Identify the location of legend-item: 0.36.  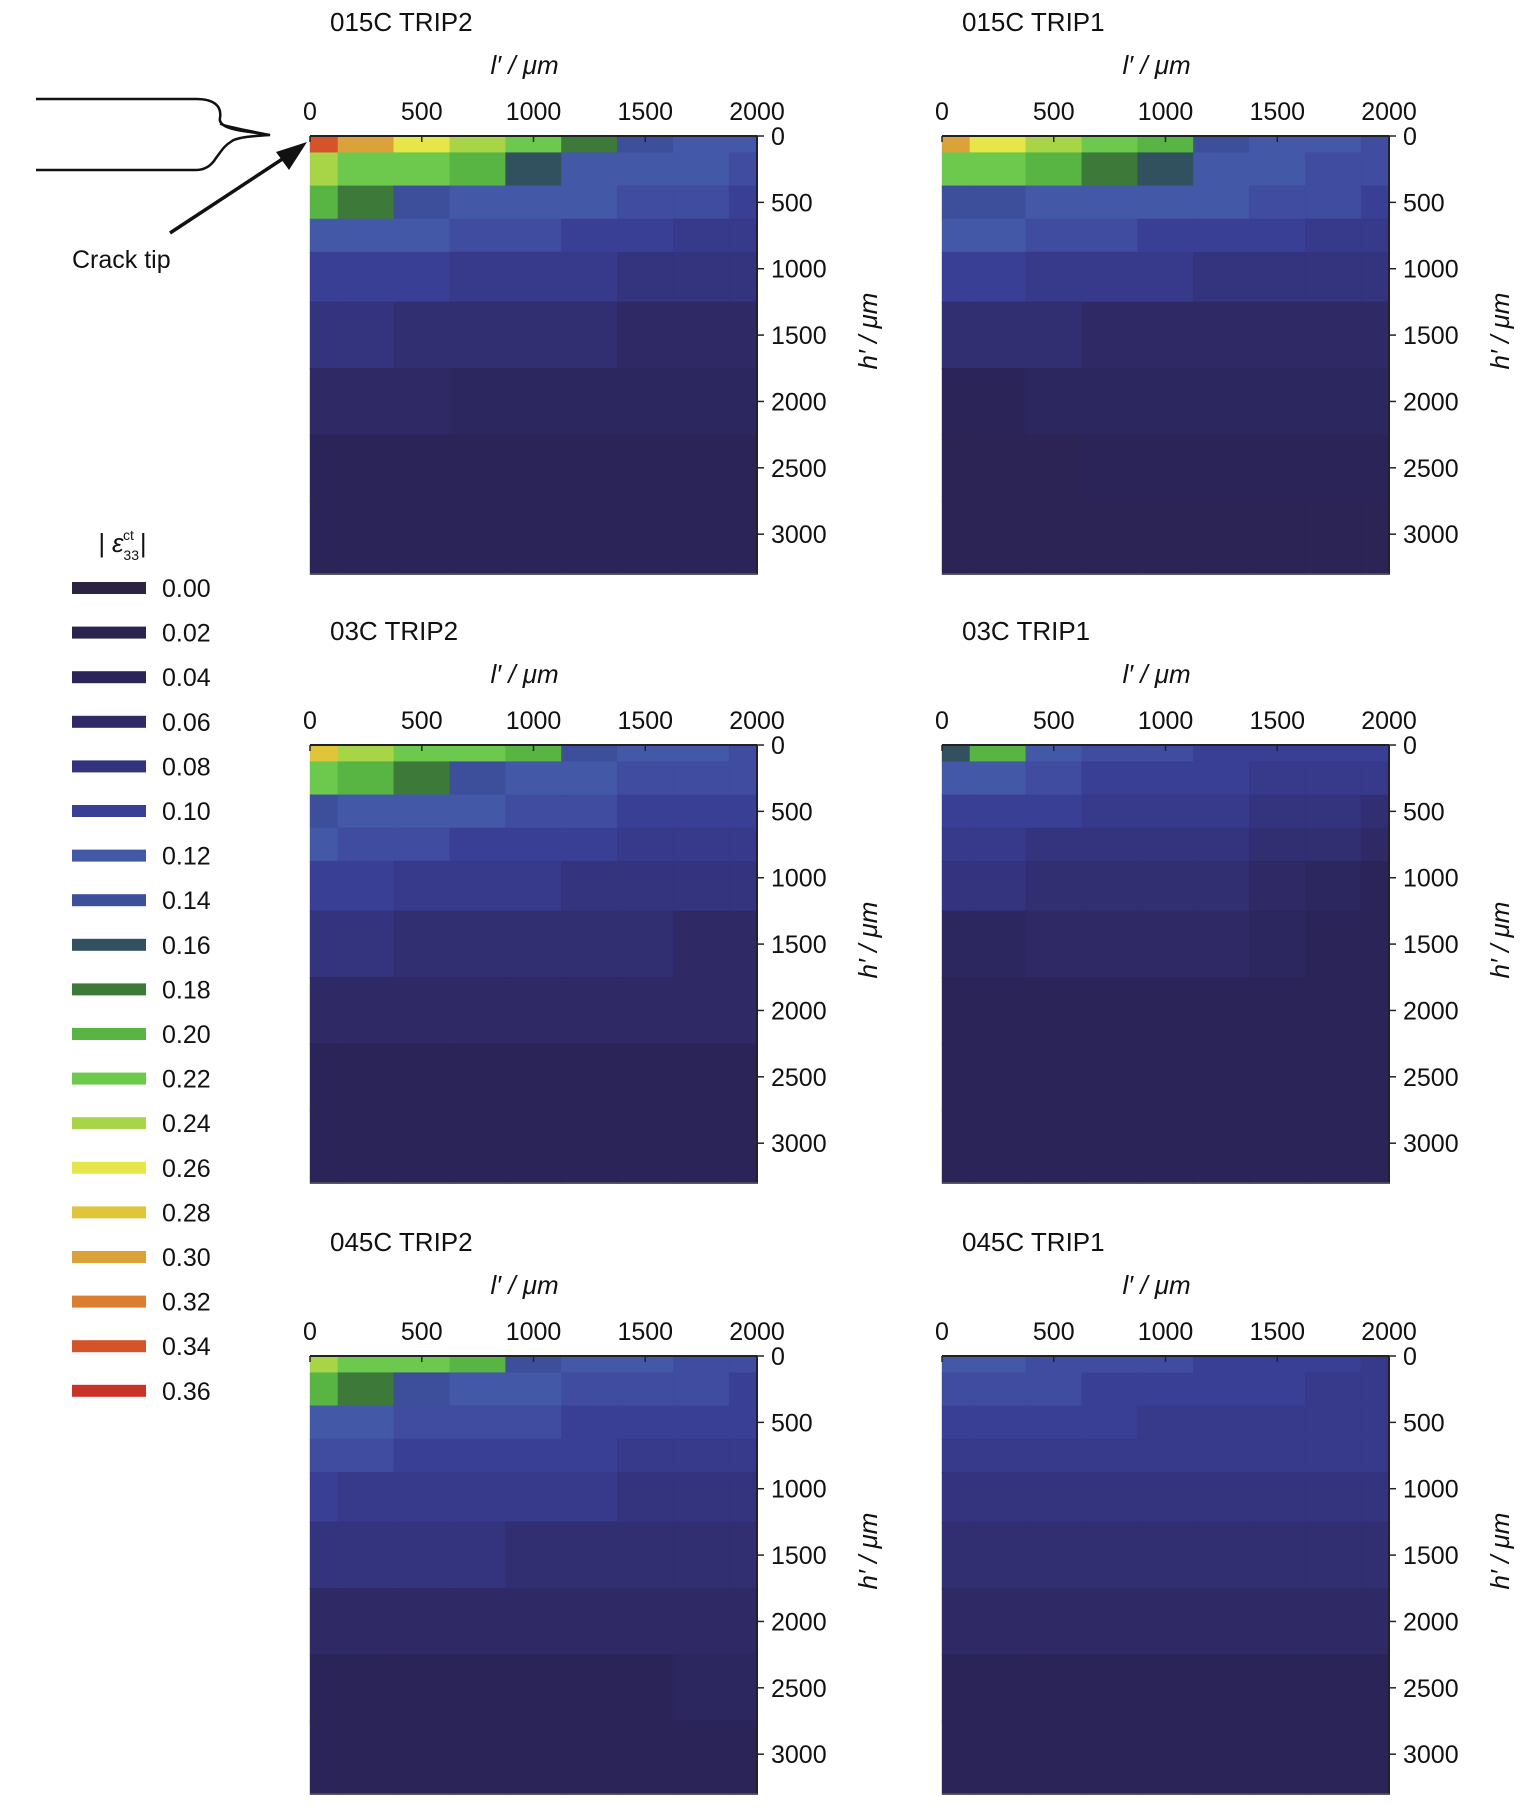
(141, 1392).